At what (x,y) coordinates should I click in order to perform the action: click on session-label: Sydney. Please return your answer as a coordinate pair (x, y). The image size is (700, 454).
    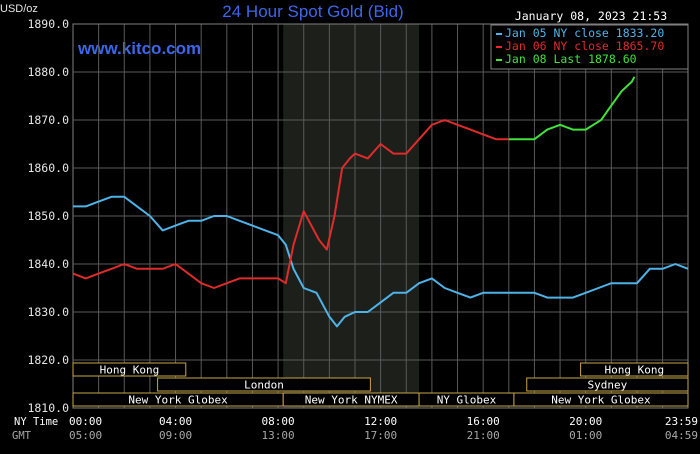
    Looking at the image, I should click on (608, 385).